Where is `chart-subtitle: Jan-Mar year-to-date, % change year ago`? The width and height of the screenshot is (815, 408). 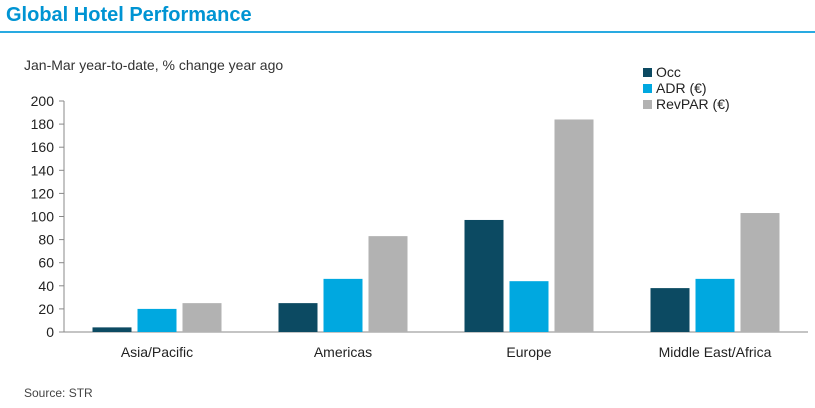 chart-subtitle: Jan-Mar year-to-date, % change year ago is located at coordinates (154, 65).